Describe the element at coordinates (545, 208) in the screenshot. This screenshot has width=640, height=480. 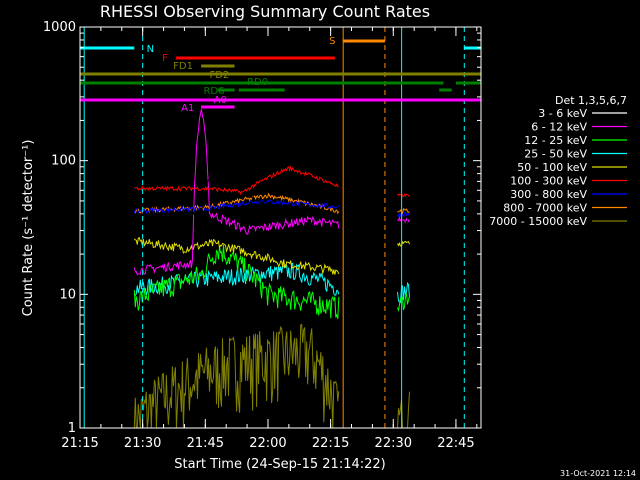
I see `legend-entry-label: 800 - 7000 keV` at that location.